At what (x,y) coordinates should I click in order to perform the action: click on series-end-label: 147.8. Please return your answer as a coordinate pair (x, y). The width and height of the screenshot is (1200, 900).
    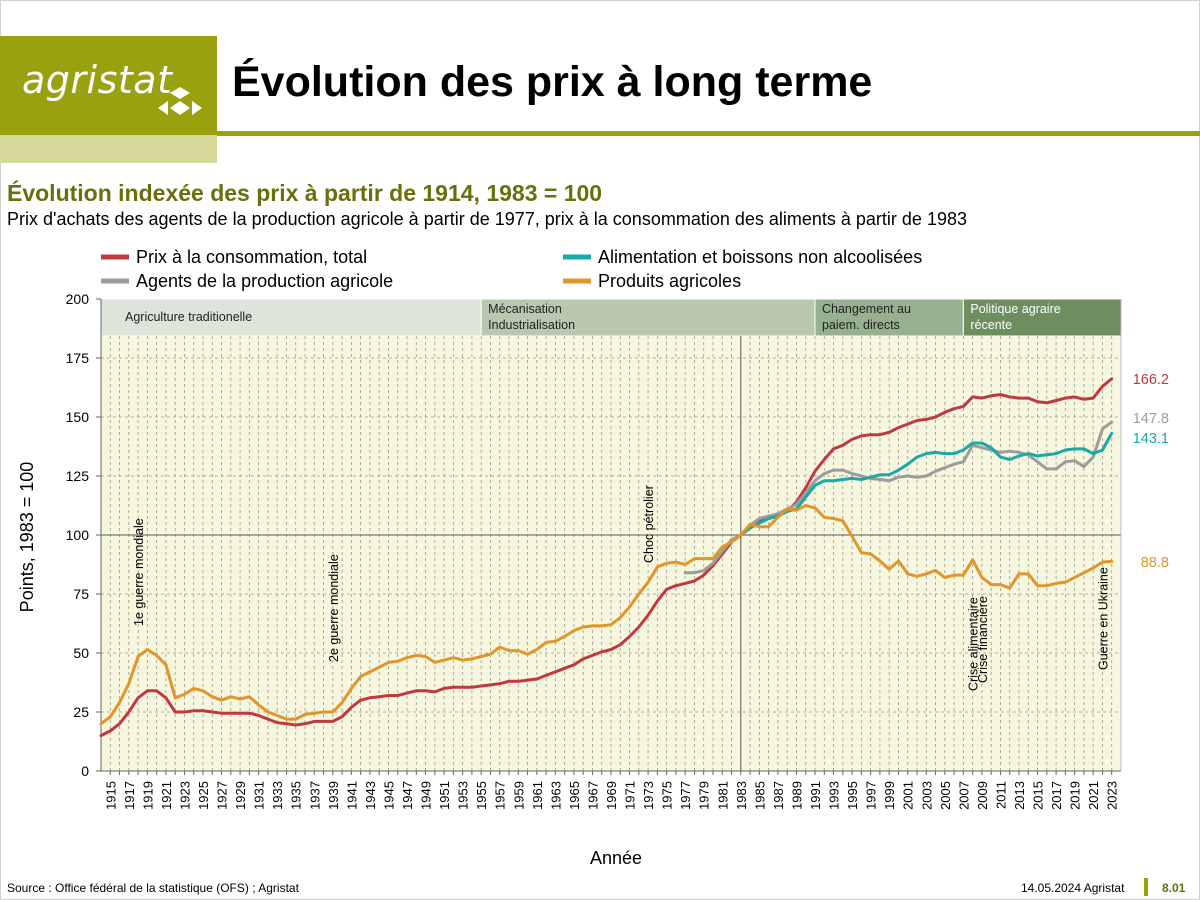
    Looking at the image, I should click on (1151, 419).